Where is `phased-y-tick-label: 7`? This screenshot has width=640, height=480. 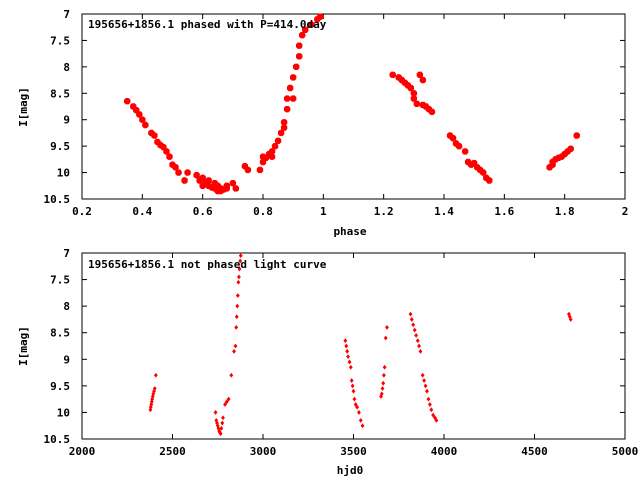
phased-y-tick-label: 7 is located at coordinates (66, 14).